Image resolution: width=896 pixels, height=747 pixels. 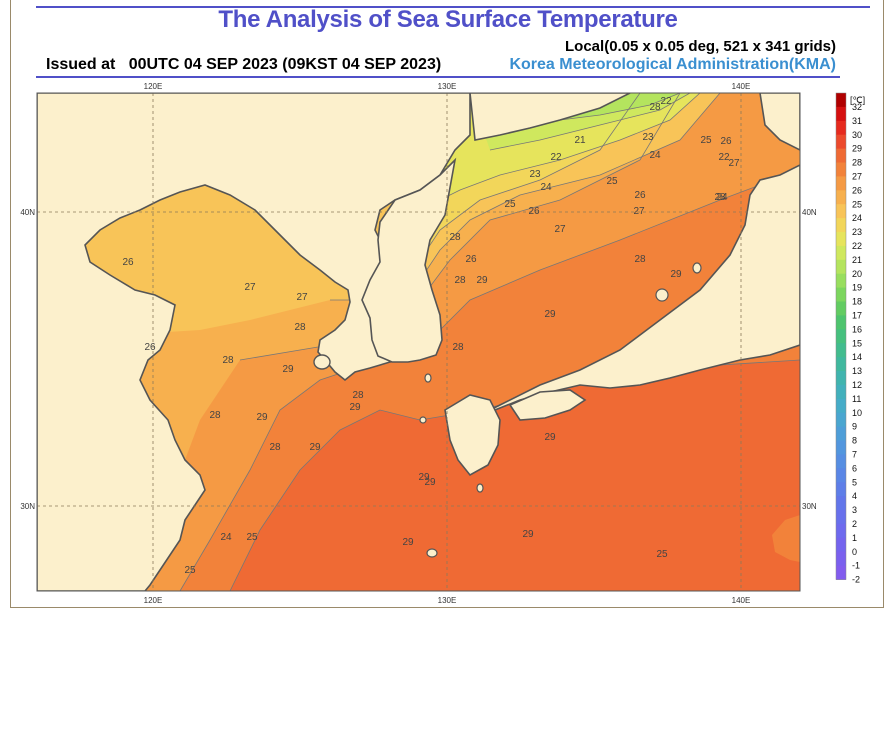 I want to click on colorbar-label: 15, so click(x=857, y=343).